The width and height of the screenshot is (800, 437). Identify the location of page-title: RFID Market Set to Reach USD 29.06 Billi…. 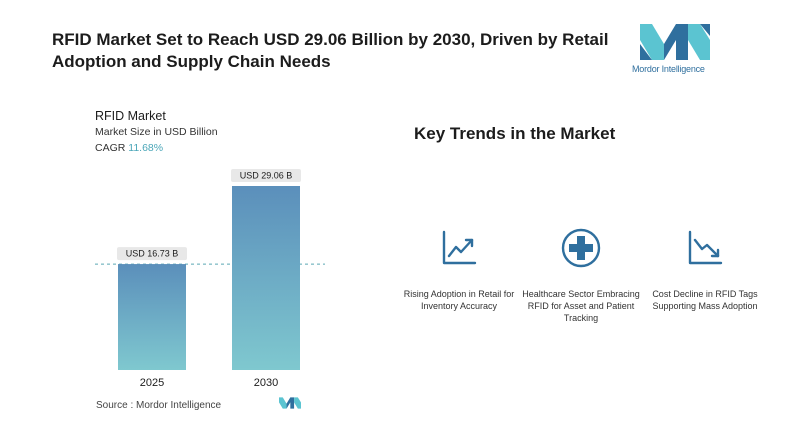
(330, 50).